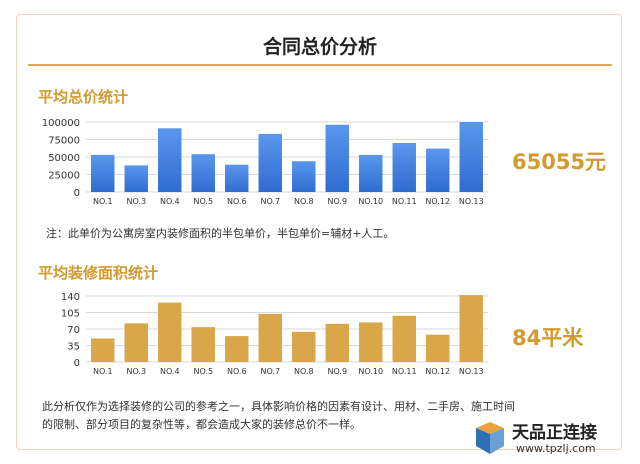 The height and width of the screenshot is (464, 640). I want to click on disclaimer-line-2: 的限制、部分项目的复杂性等，都会造成大家的装修总价不一样。, so click(201, 424).